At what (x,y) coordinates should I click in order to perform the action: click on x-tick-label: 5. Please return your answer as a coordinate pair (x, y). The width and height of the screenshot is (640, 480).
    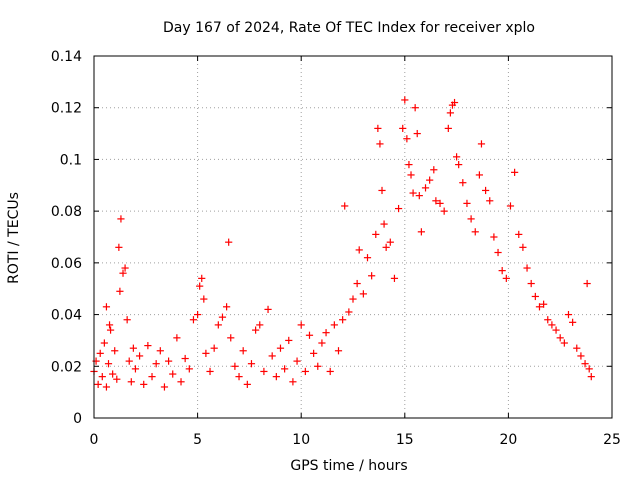
    Looking at the image, I should click on (197, 440).